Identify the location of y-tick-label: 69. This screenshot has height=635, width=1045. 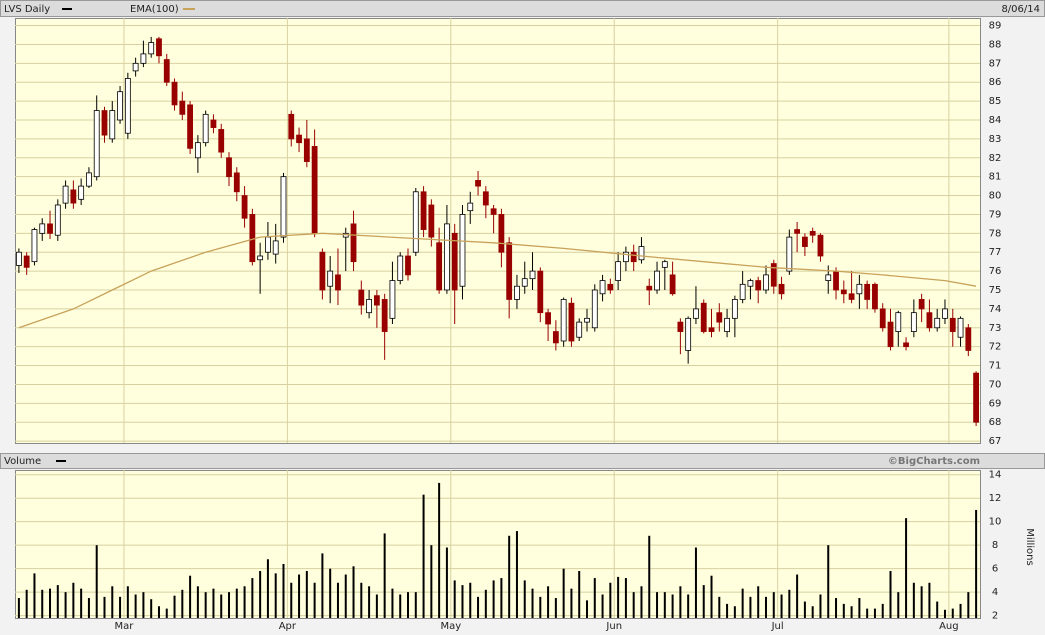
(995, 403).